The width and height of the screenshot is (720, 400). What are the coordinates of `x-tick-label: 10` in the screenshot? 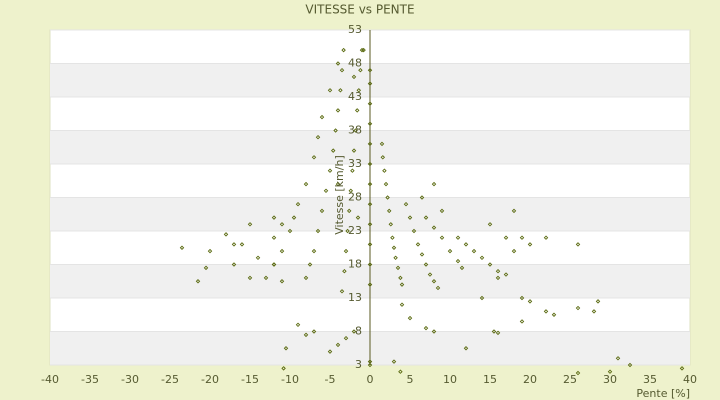 It's located at (450, 379).